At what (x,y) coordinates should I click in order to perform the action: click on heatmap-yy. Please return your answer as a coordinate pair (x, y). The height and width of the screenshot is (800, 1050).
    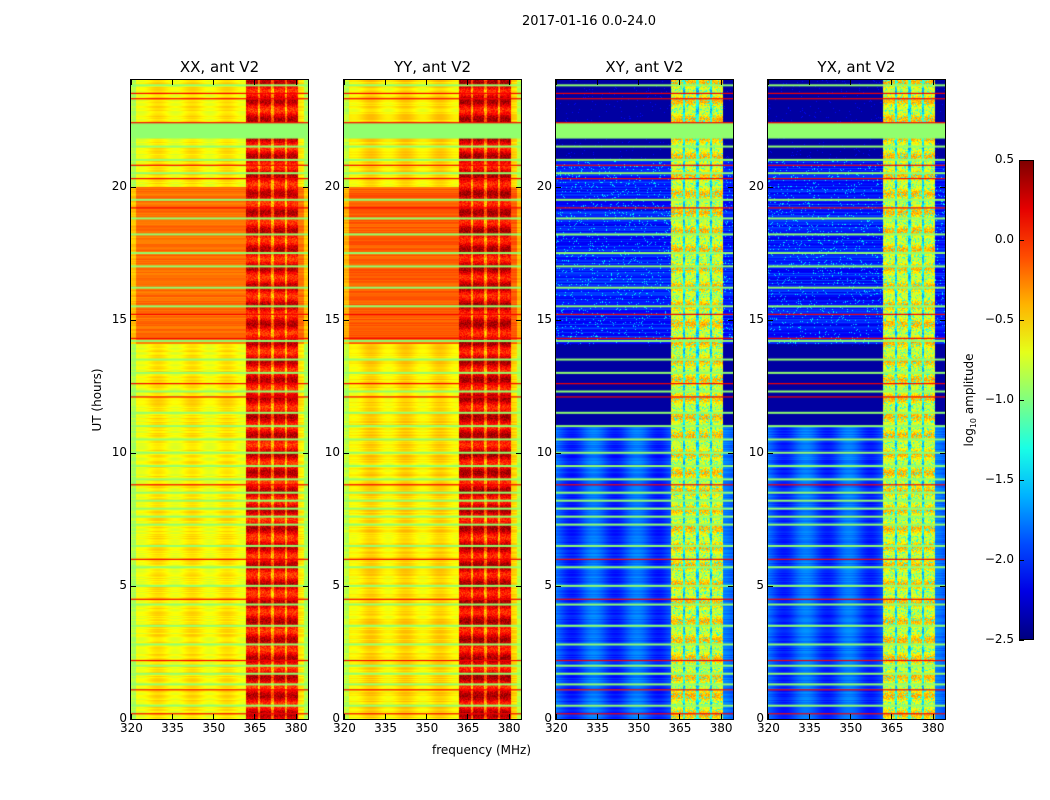
    Looking at the image, I should click on (432, 399).